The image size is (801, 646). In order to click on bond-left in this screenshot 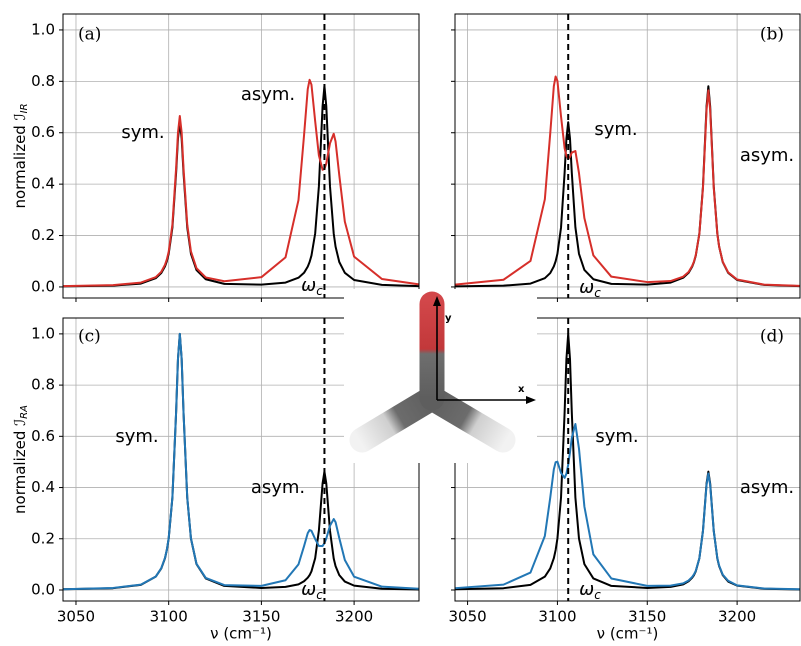, I will do `click(397, 419)`.